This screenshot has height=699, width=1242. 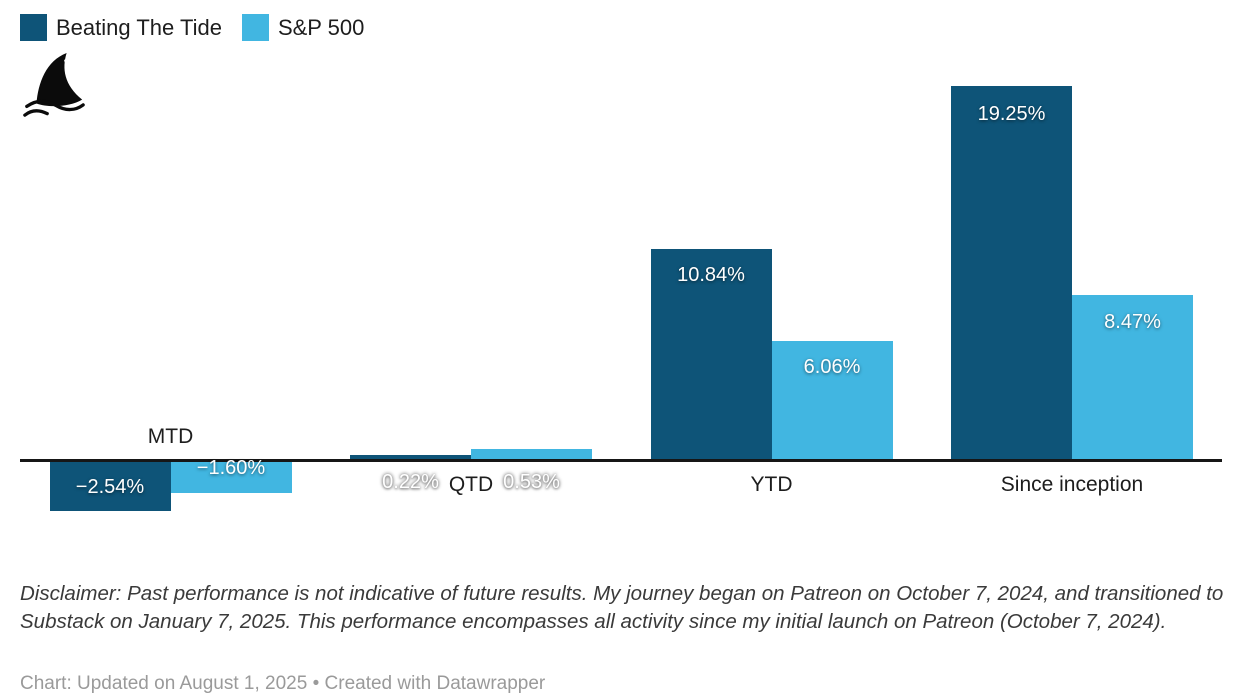 I want to click on category-label-mtd: MTD, so click(x=170, y=436).